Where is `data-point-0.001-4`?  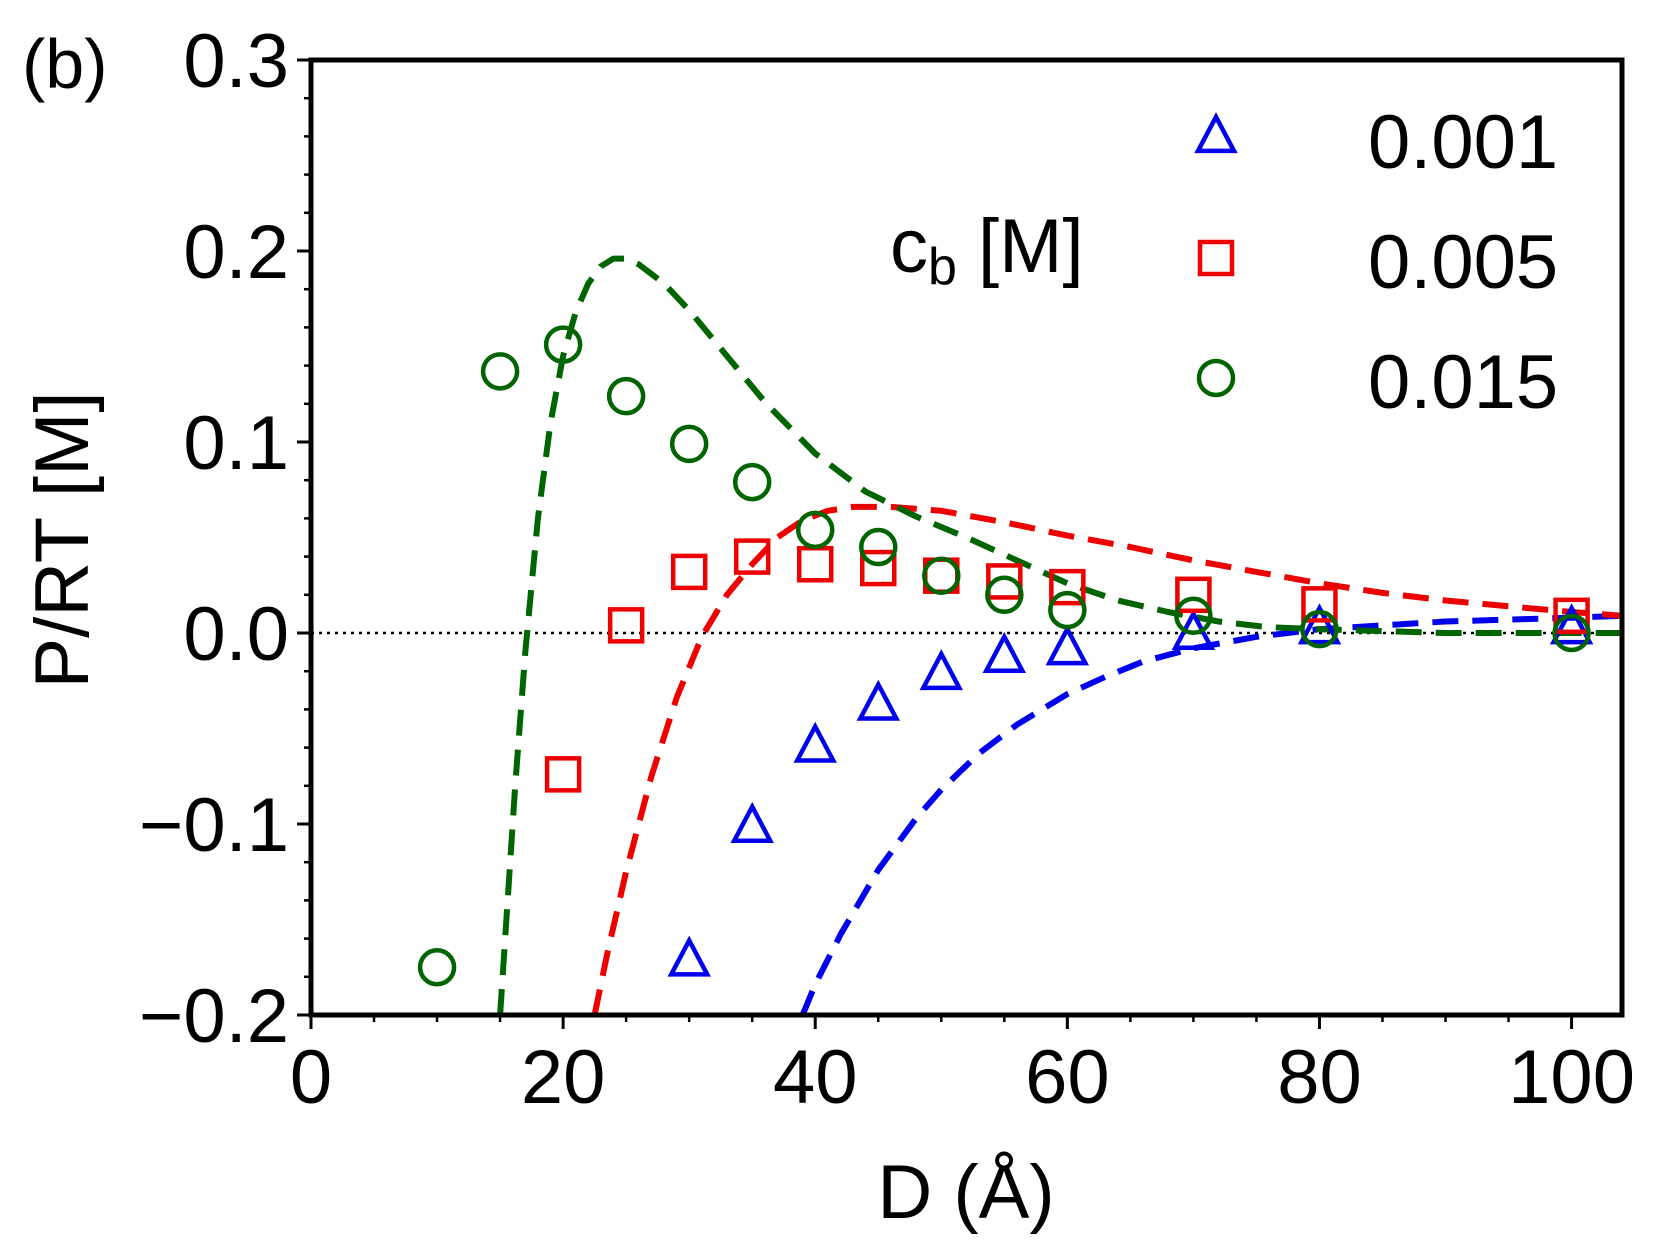 data-point-0.001-4 is located at coordinates (941, 670).